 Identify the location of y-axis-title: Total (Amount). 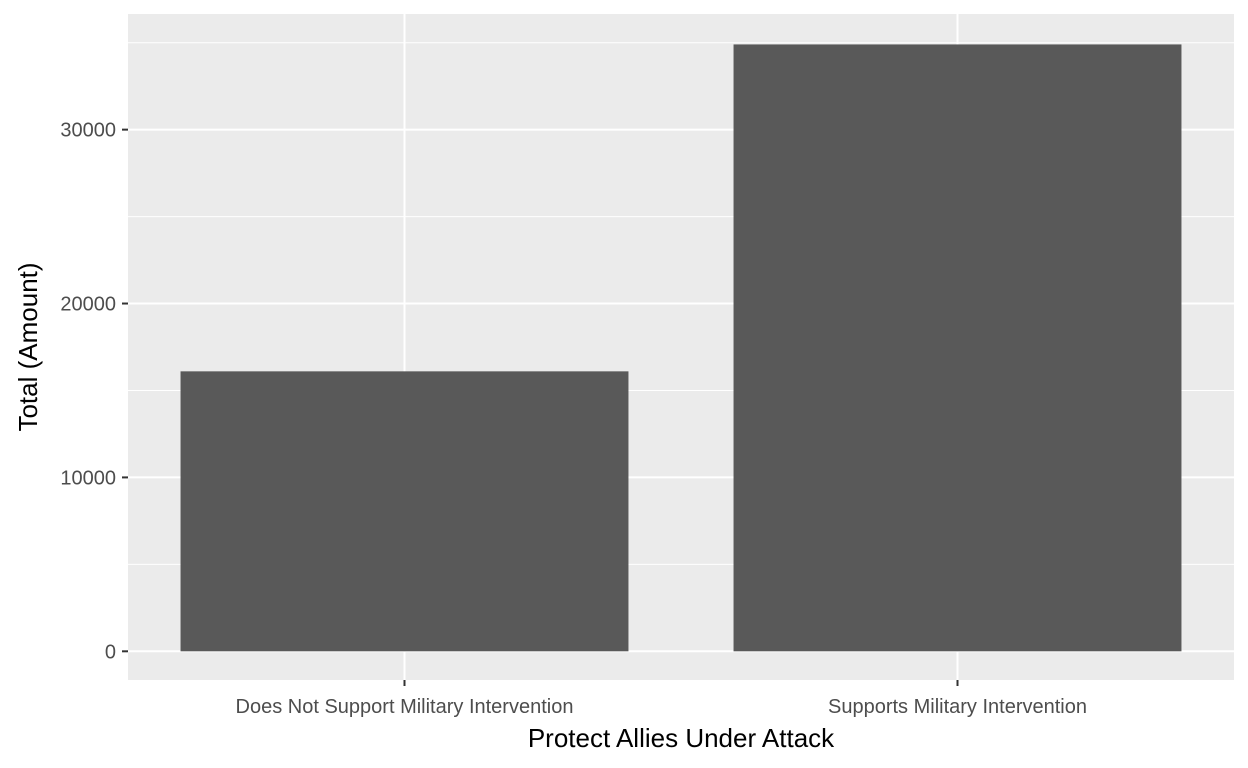
(28, 346).